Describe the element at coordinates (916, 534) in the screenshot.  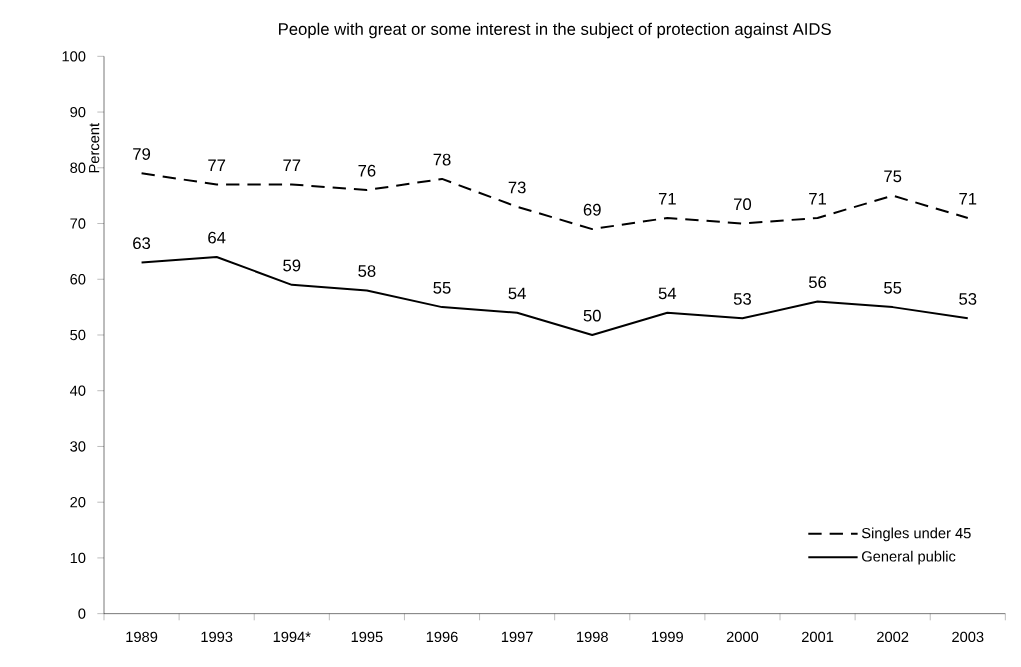
I see `legend-label: Singles under 45` at that location.